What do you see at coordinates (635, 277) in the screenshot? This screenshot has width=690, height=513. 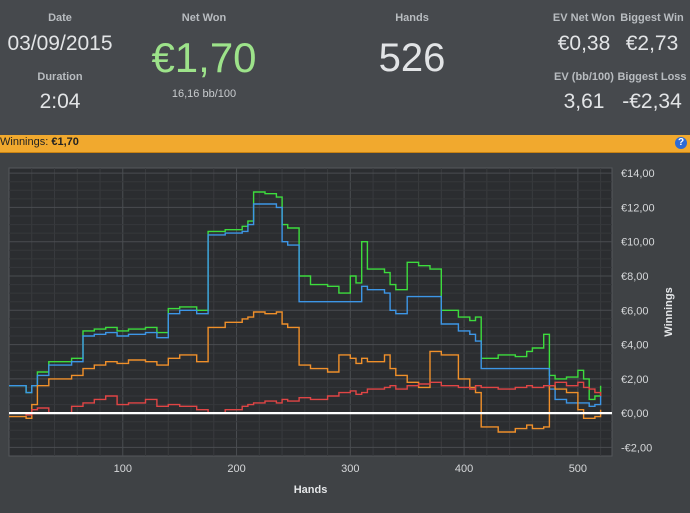 I see `y-tick-label: €8,00` at bounding box center [635, 277].